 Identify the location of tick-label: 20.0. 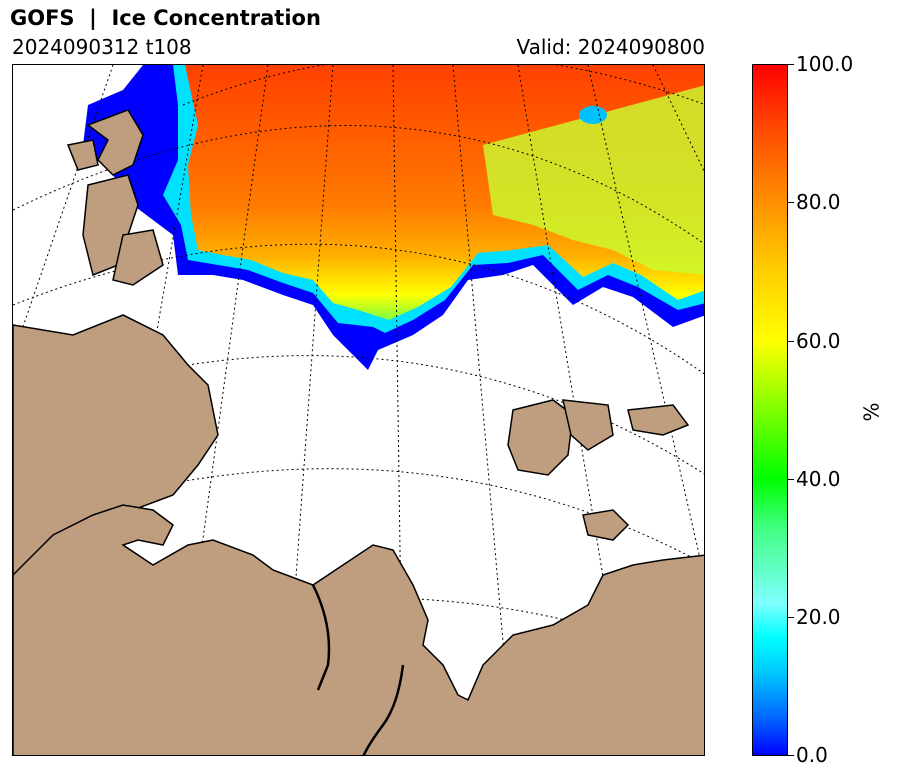
(818, 617).